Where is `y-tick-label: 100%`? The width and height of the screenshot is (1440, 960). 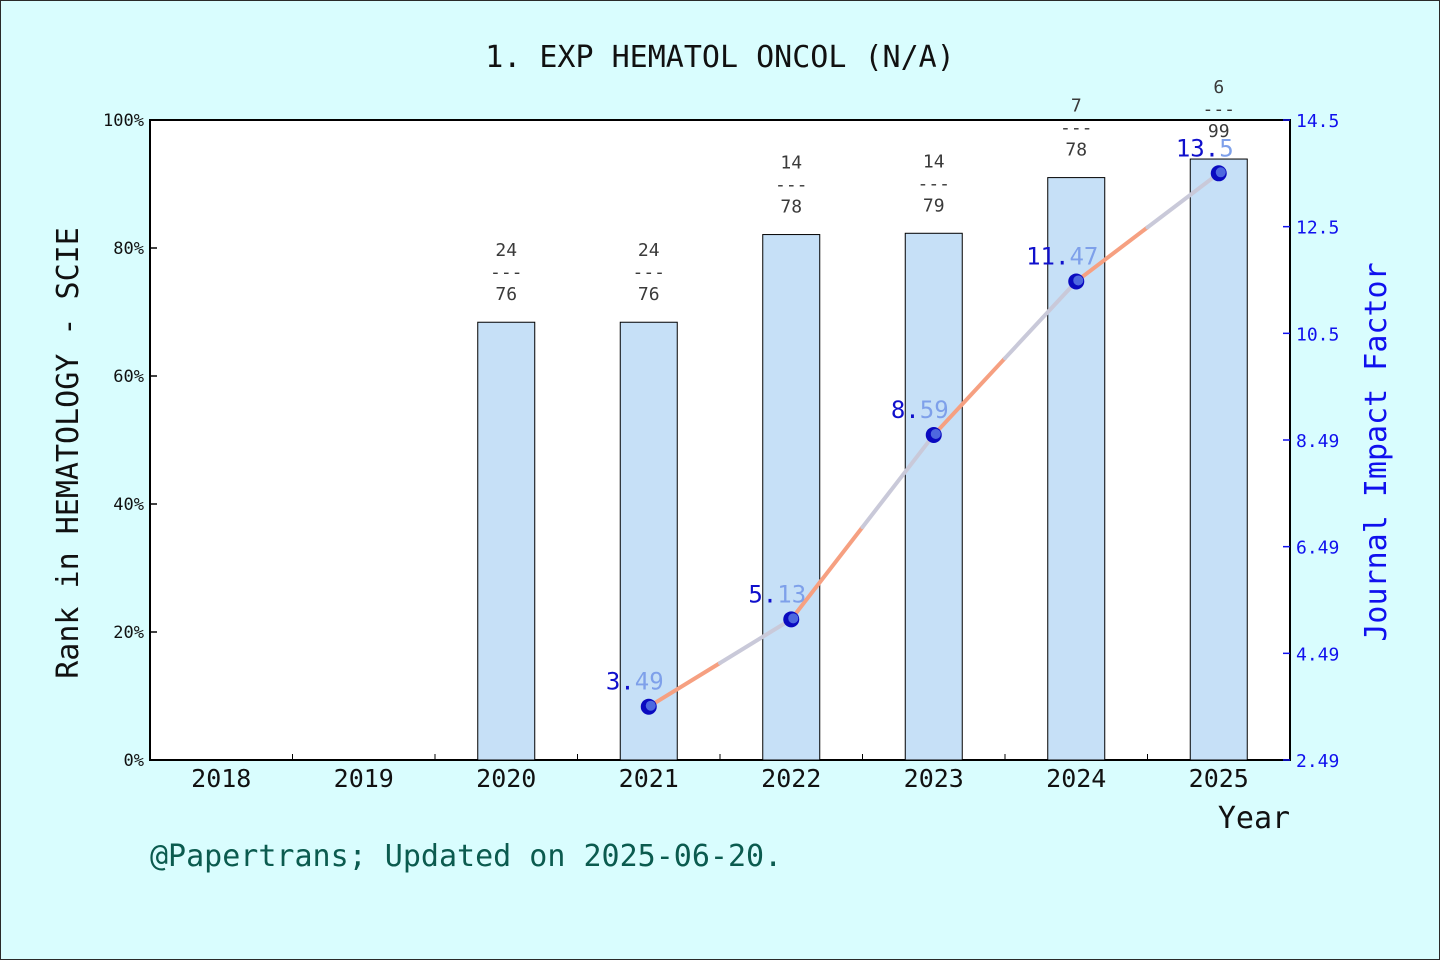 y-tick-label: 100% is located at coordinates (123, 121).